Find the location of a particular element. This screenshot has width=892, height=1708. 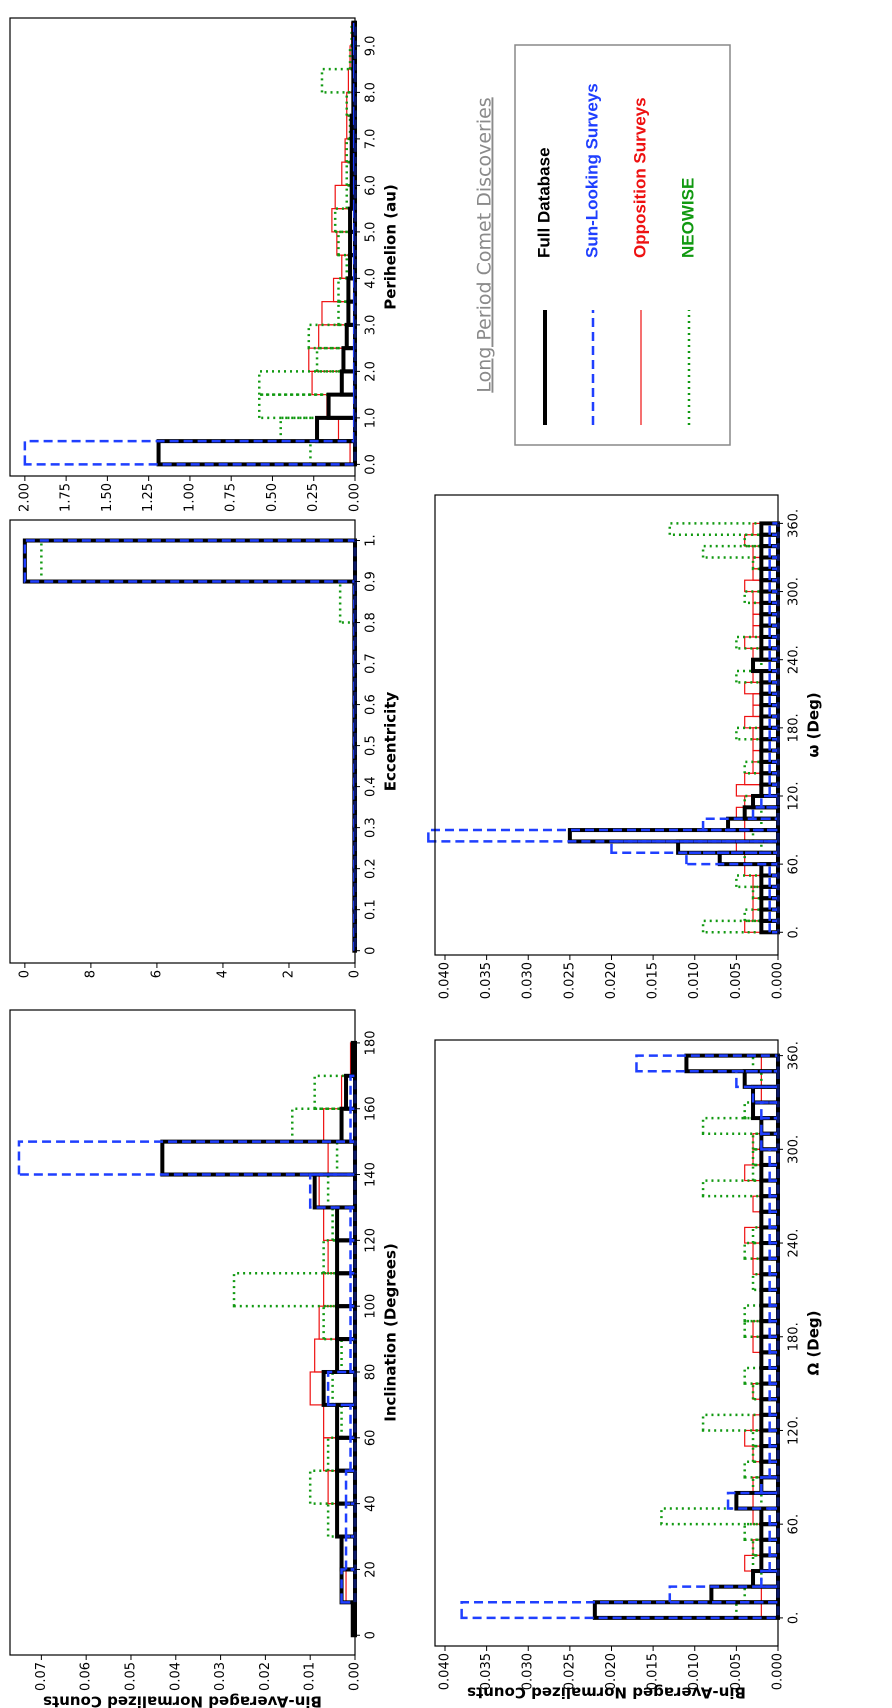

x-tick-label: 5.0 is located at coordinates (371, 232).